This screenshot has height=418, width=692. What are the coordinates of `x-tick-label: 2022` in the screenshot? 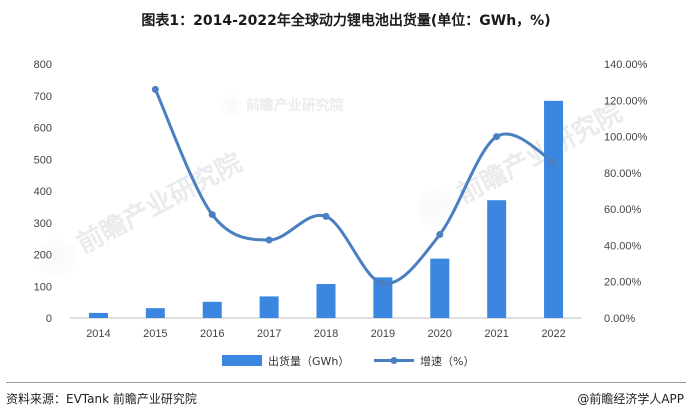 It's located at (553, 334).